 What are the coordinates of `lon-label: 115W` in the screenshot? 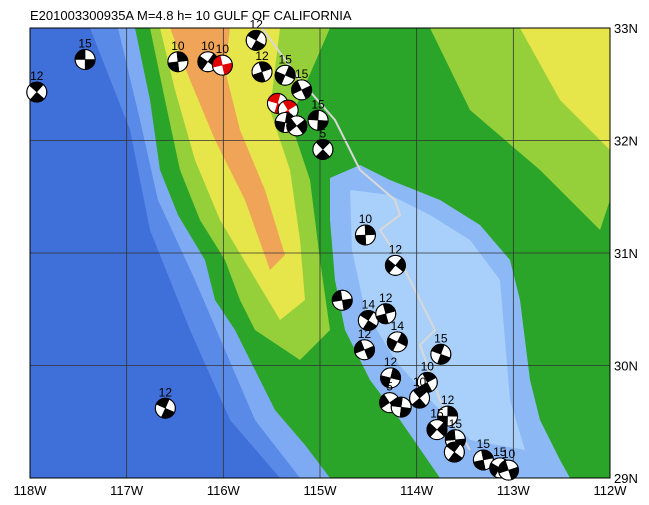 It's located at (321, 490).